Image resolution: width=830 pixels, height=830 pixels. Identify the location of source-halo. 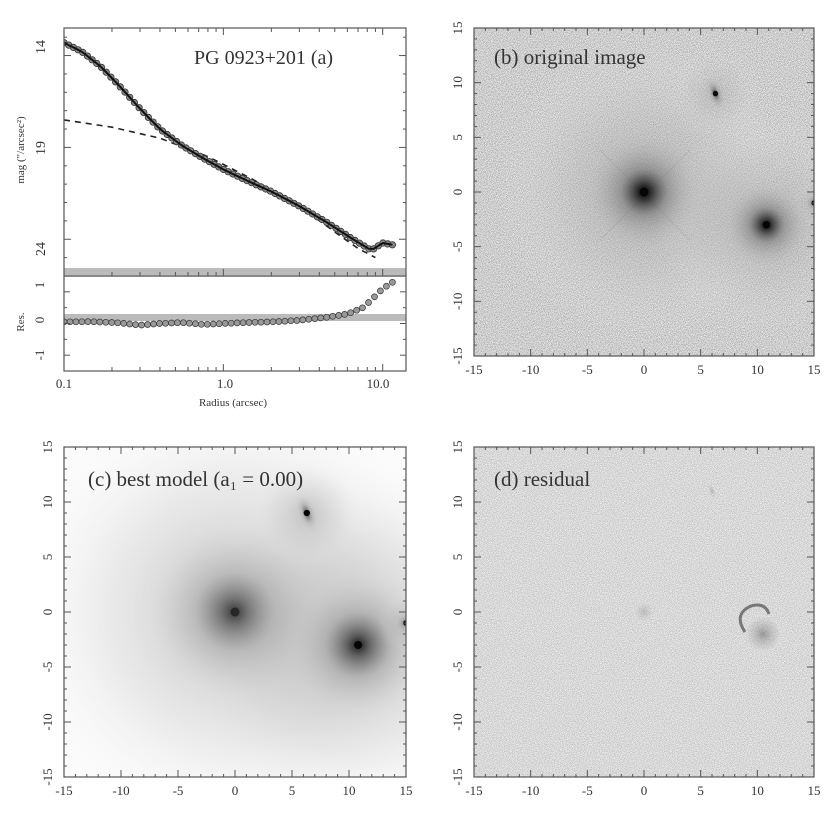
(391, 623).